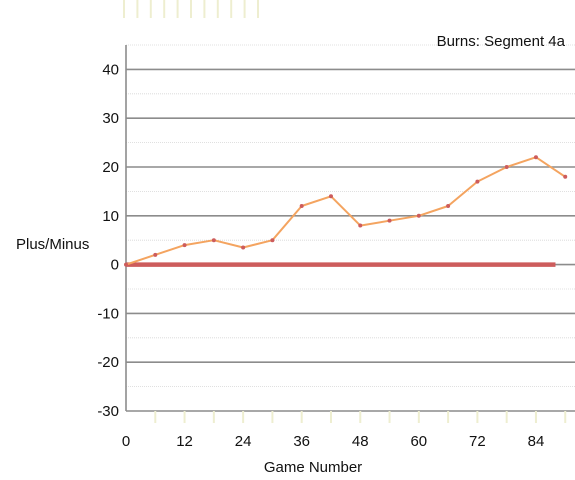 This screenshot has height=480, width=575. What do you see at coordinates (418, 441) in the screenshot?
I see `x-tick-label: 60` at bounding box center [418, 441].